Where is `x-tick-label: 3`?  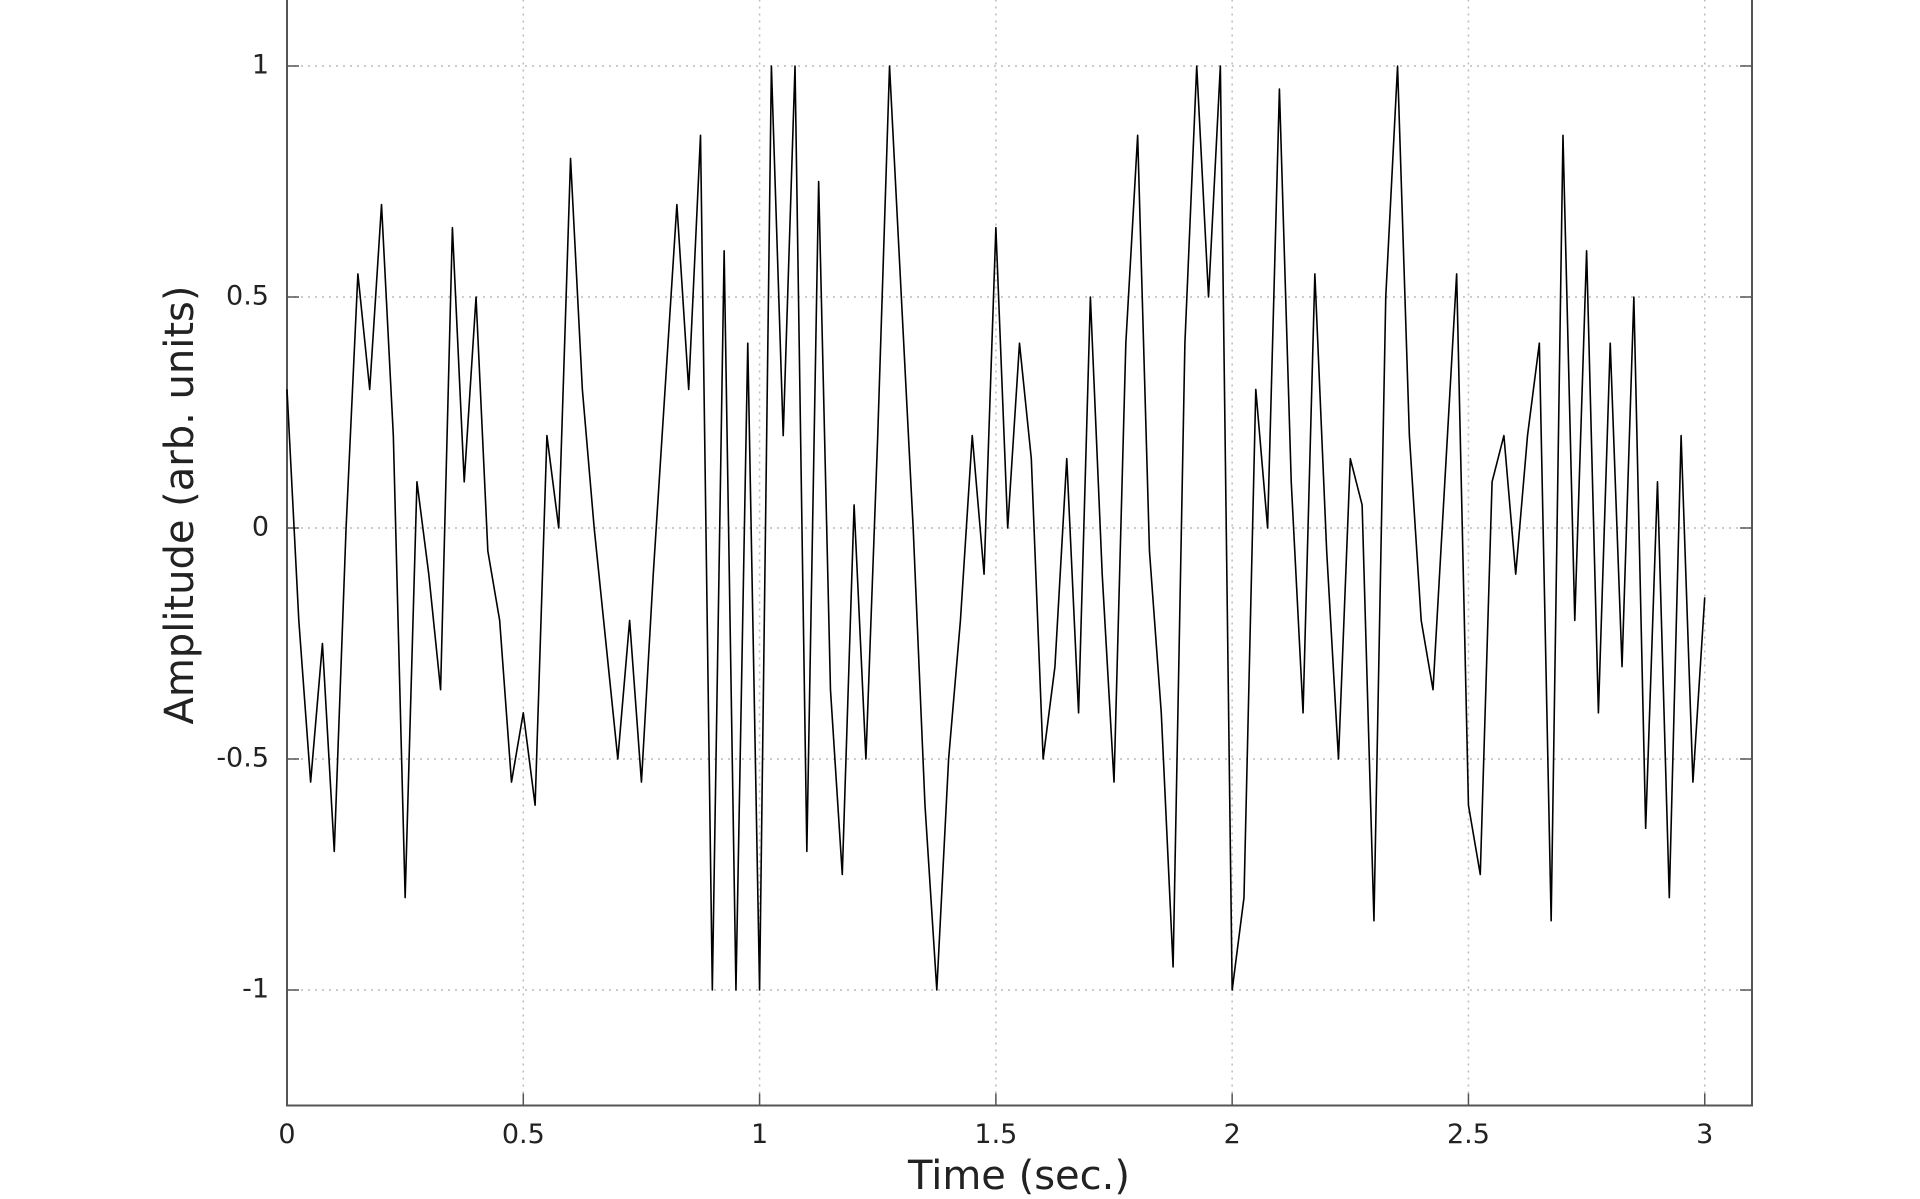 x-tick-label: 3 is located at coordinates (1704, 1134).